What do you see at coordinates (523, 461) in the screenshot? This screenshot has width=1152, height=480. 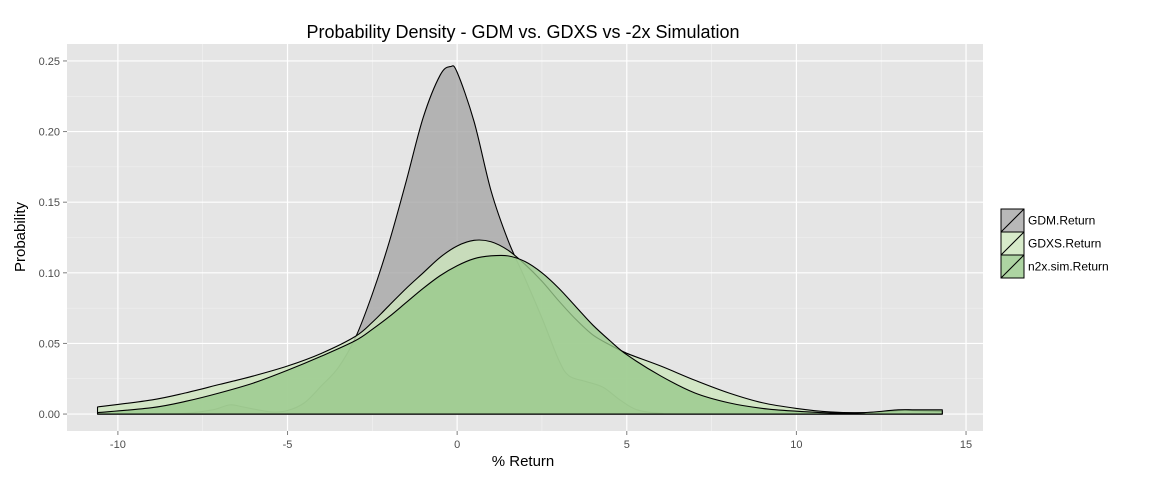 I see `x-axis-title: % Return` at bounding box center [523, 461].